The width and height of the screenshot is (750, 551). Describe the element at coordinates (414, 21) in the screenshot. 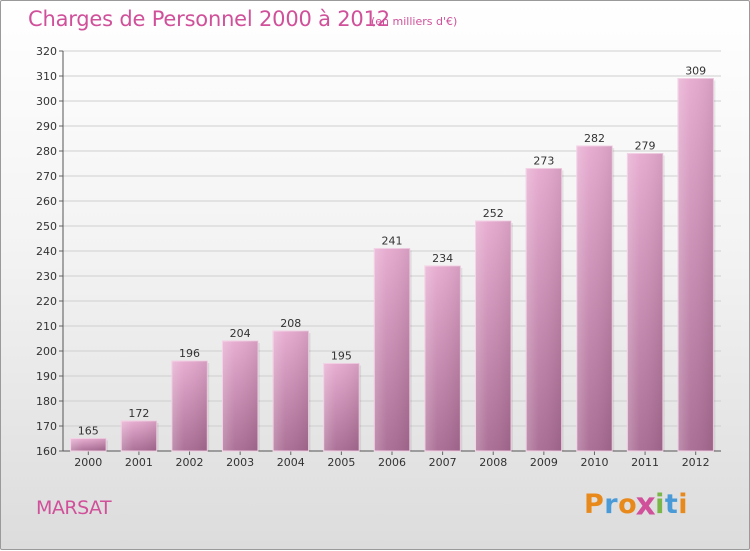

I see `chart-subtitle: (en milliers d'€)` at that location.